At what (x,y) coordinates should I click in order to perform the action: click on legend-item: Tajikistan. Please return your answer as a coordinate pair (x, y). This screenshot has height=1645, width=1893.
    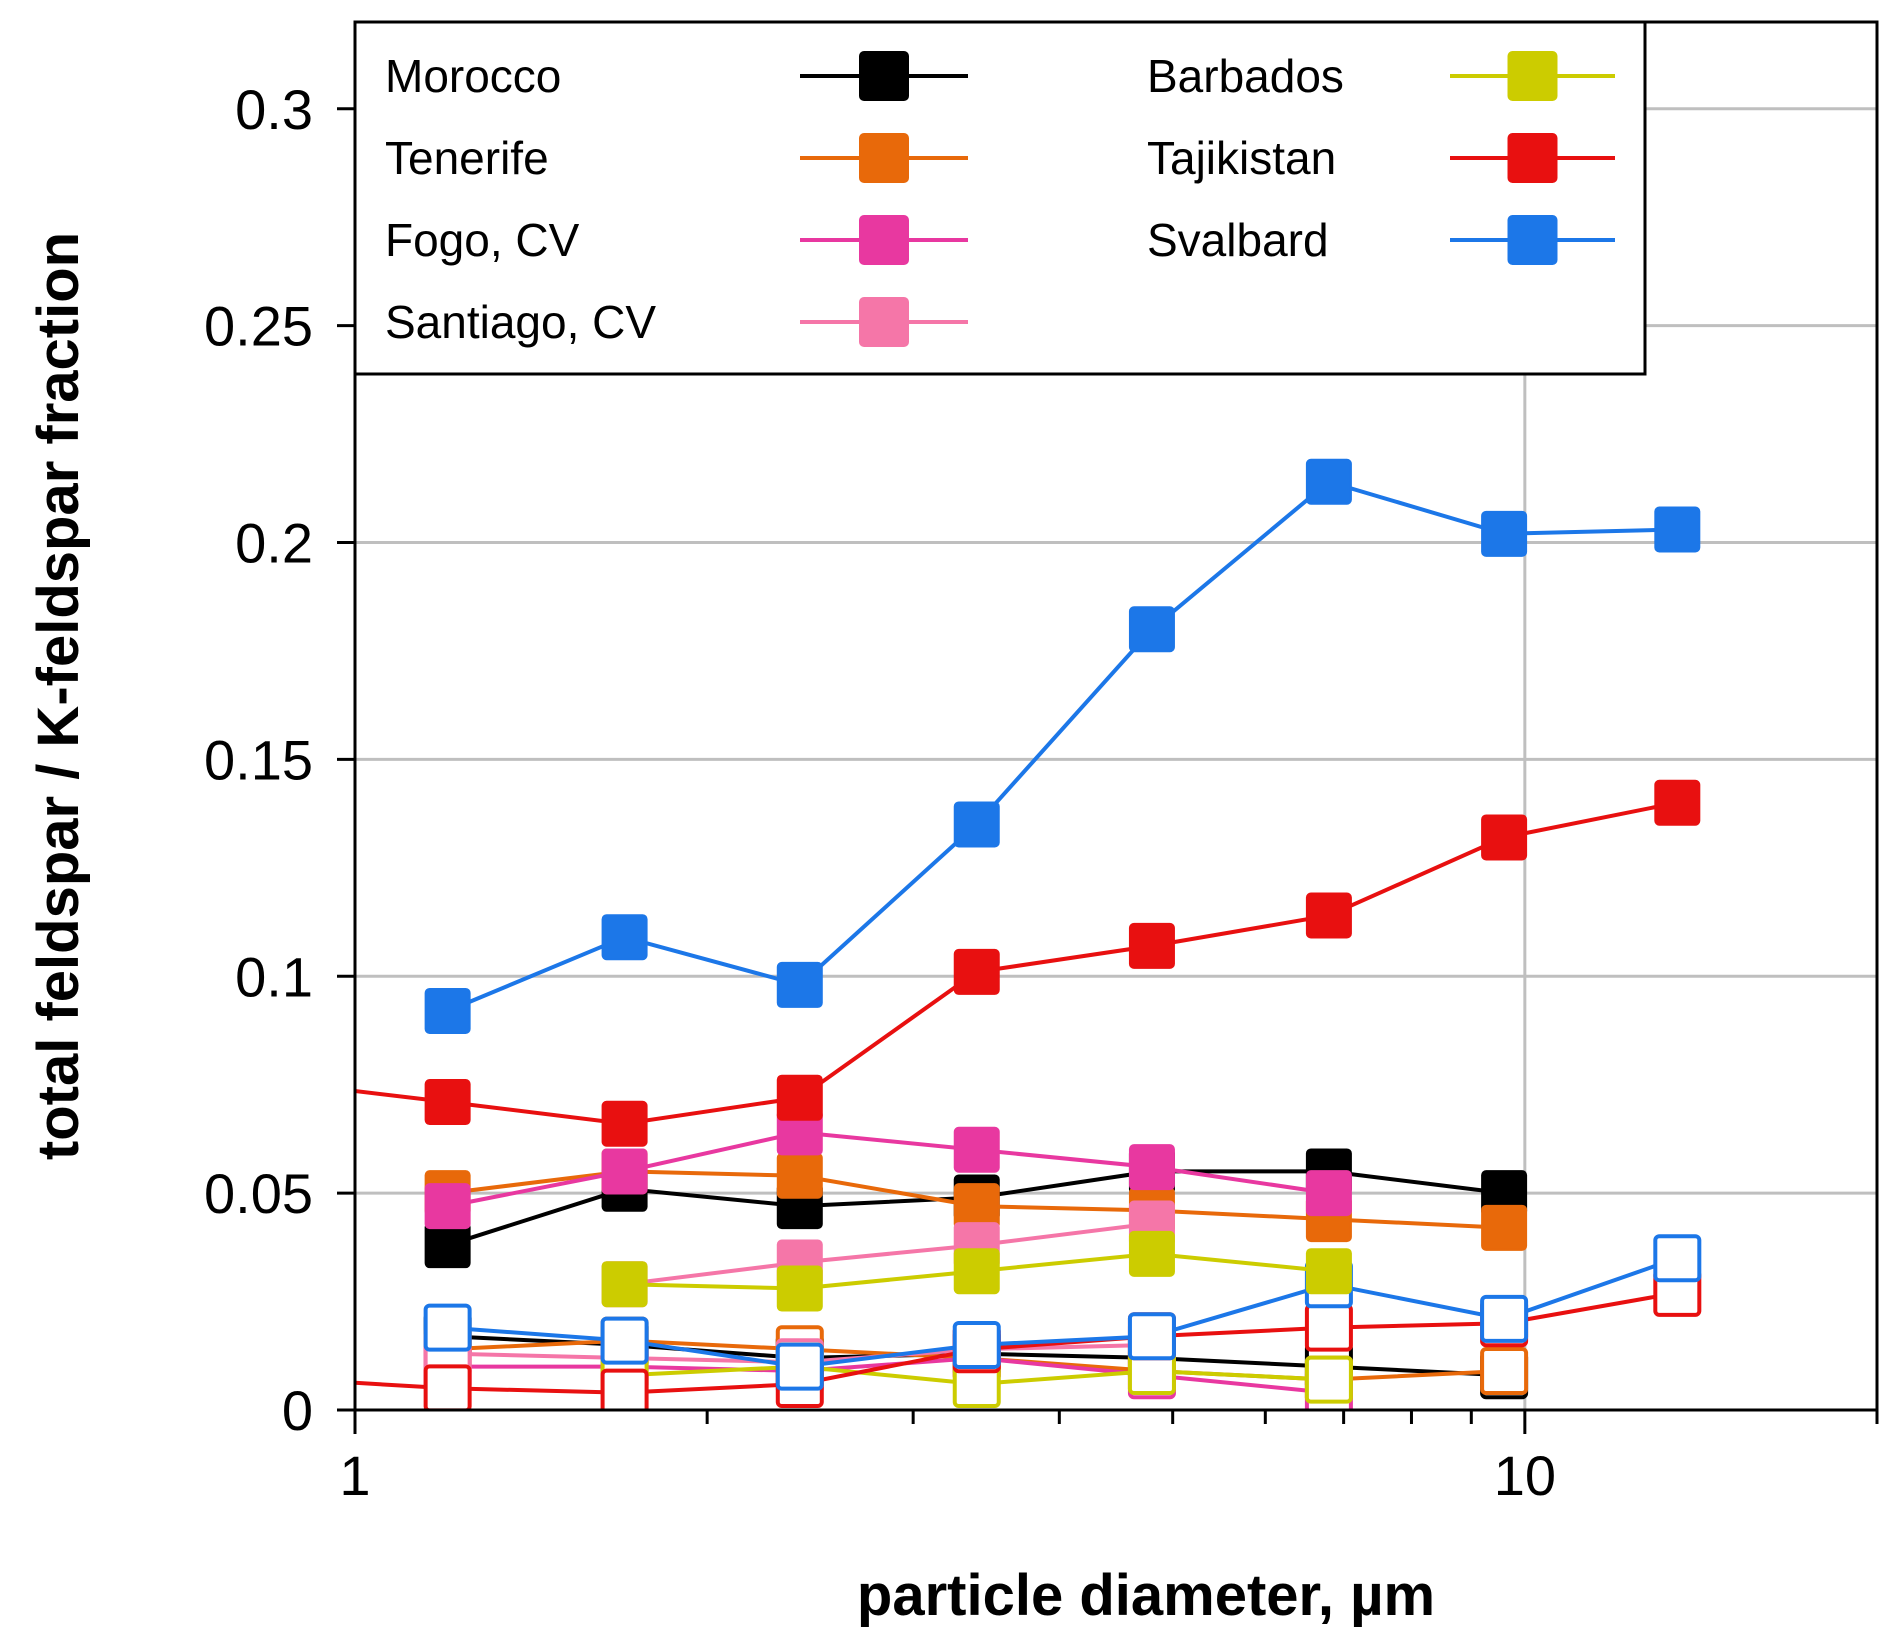
    Looking at the image, I should click on (1381, 158).